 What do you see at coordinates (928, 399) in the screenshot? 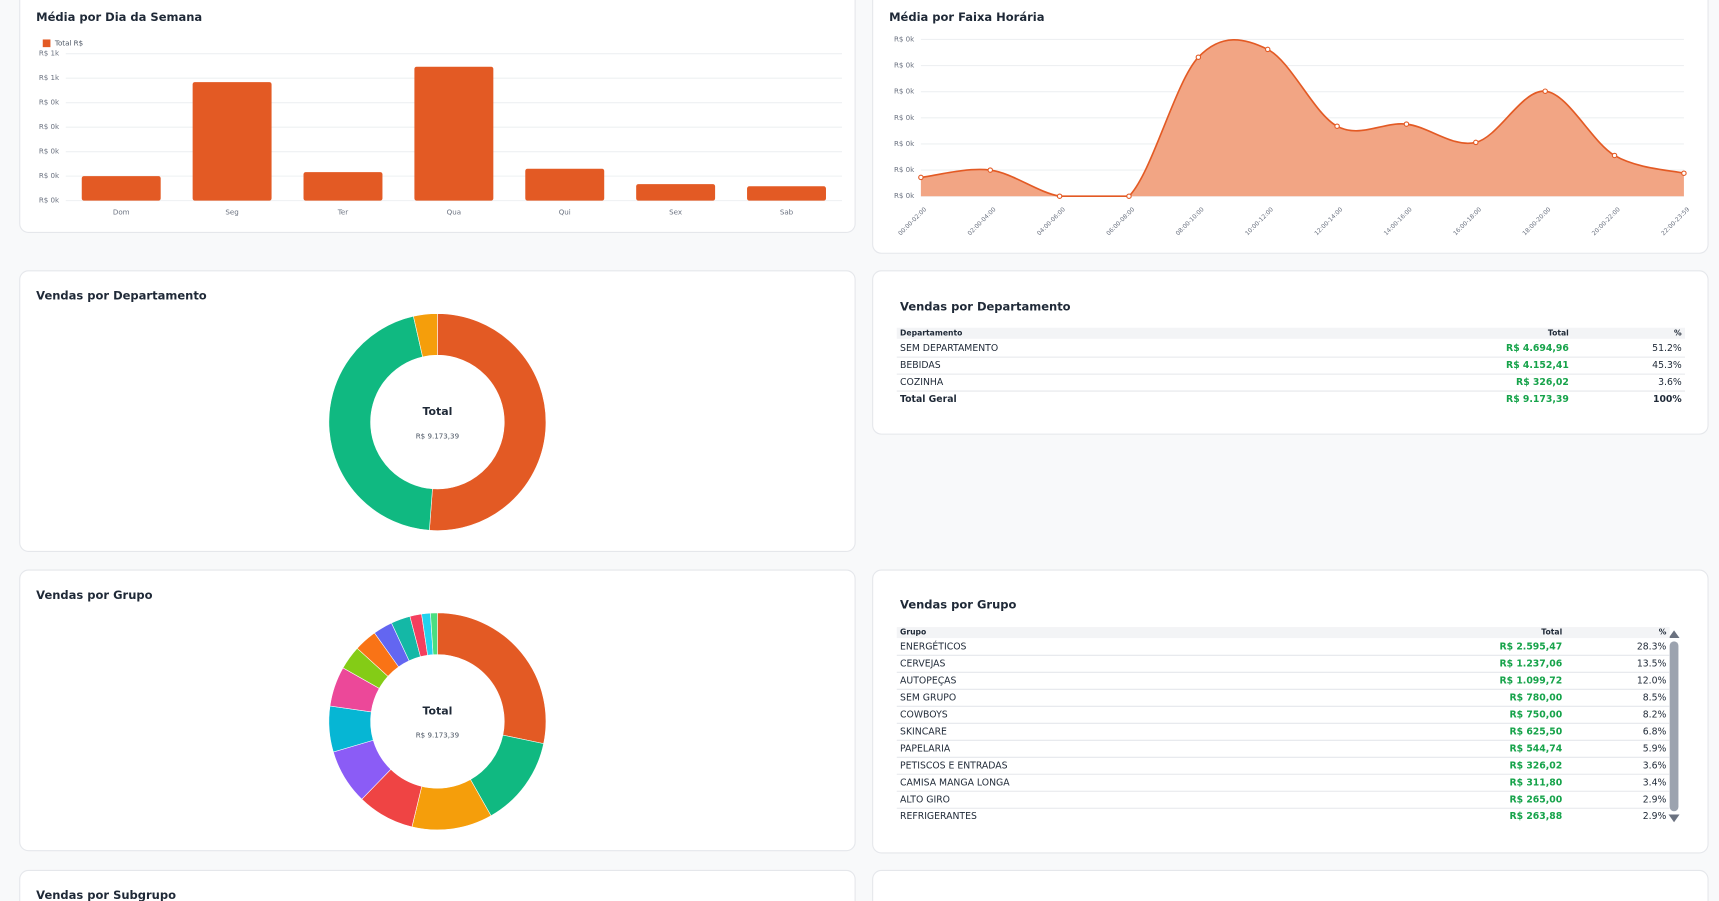
I see `table-cell: Total Geral` at bounding box center [928, 399].